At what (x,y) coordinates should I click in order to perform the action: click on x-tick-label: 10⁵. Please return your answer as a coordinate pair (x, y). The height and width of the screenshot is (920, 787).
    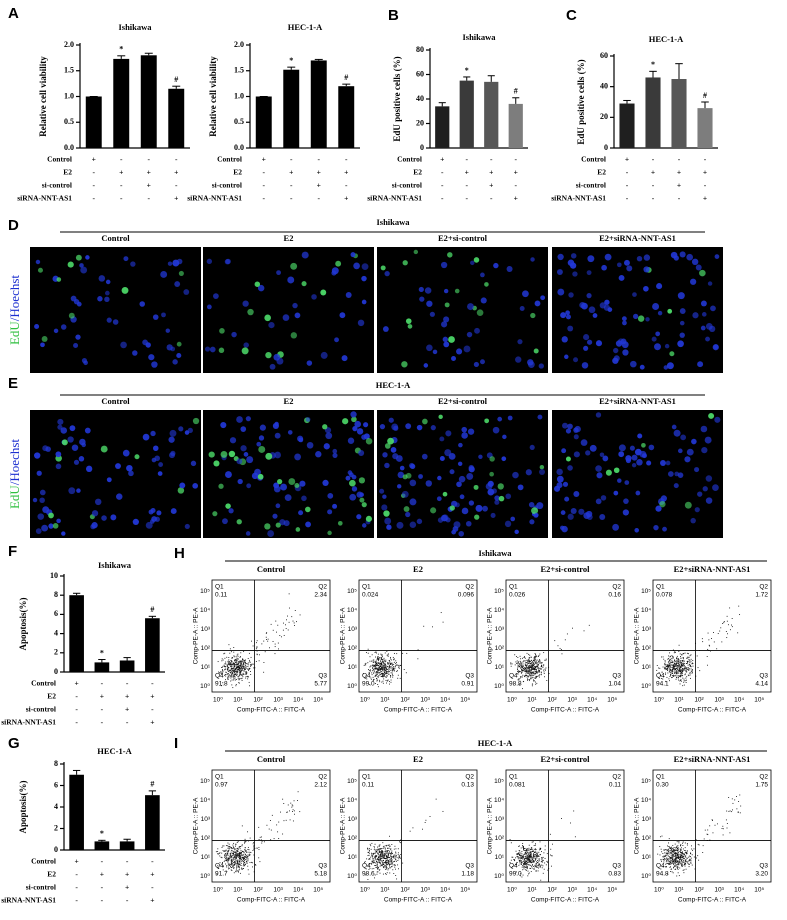
    Looking at the image, I should click on (465, 890).